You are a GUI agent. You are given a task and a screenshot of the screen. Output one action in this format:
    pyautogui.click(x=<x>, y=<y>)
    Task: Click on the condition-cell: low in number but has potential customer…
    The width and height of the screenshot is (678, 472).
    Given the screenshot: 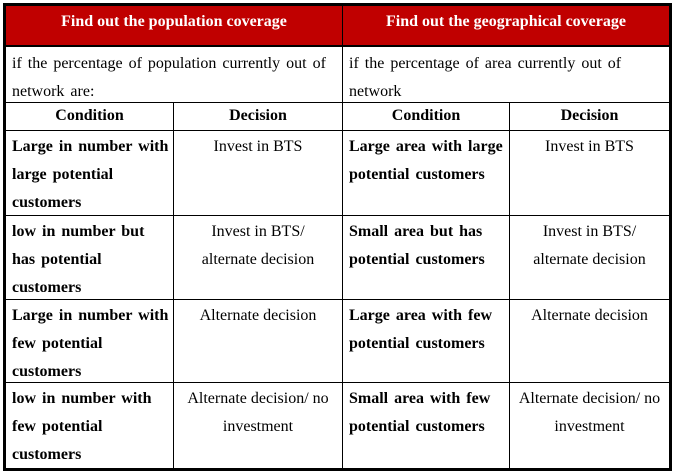 What is the action you would take?
    pyautogui.click(x=90, y=258)
    